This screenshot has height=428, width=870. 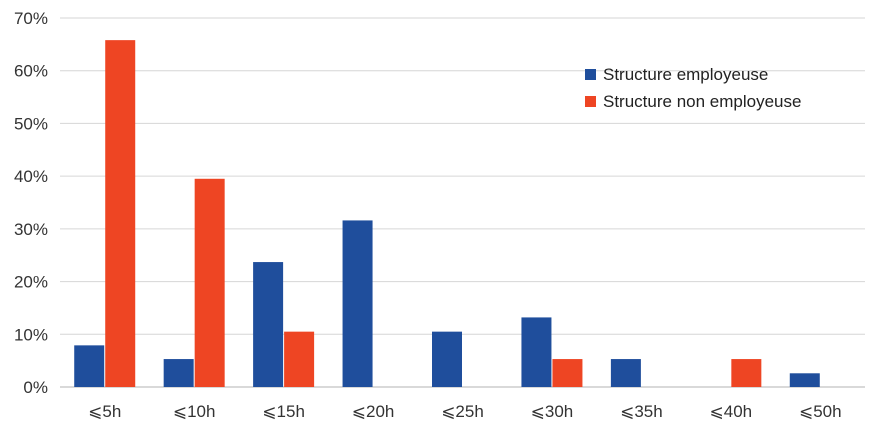 I want to click on y-axis-ticks: 0% 10% 20% 30% 40% 50% 60% 70%, so click(x=31, y=203).